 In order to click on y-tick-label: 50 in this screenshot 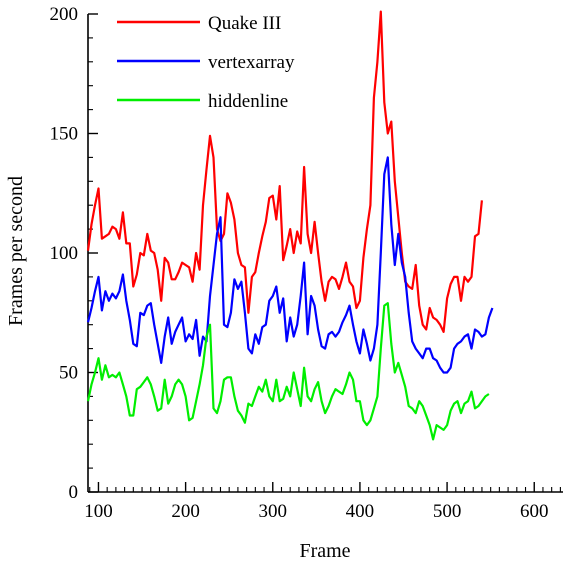, I will do `click(68, 373)`.